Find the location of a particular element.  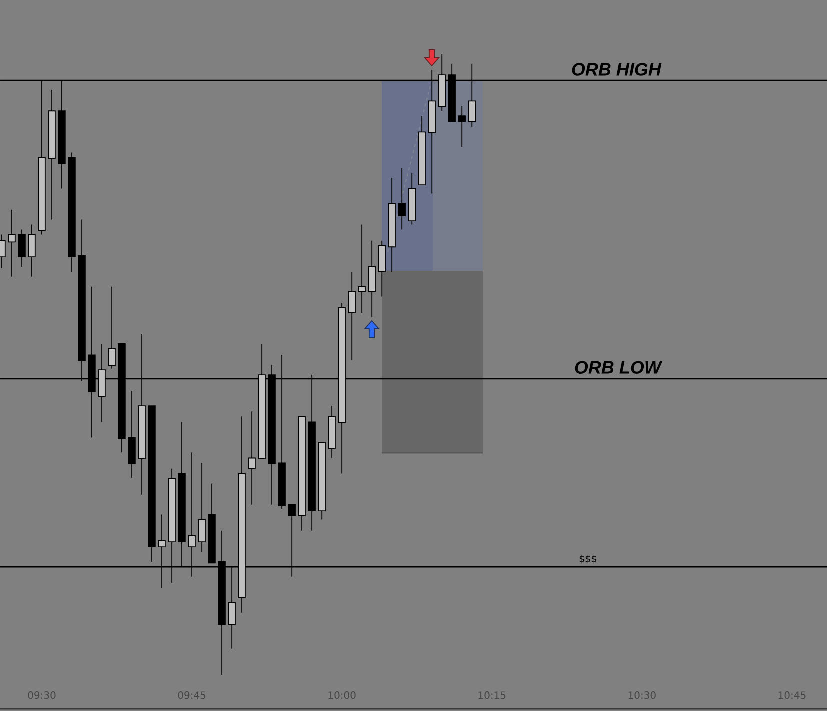

x-tick-label: 09:45 is located at coordinates (192, 696).